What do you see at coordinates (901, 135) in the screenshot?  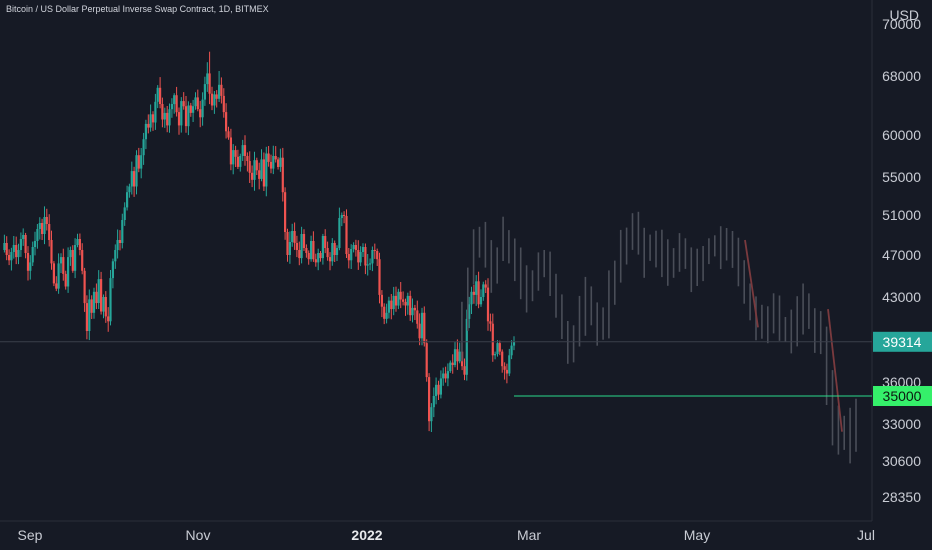 I see `y-tick-label: 60000` at bounding box center [901, 135].